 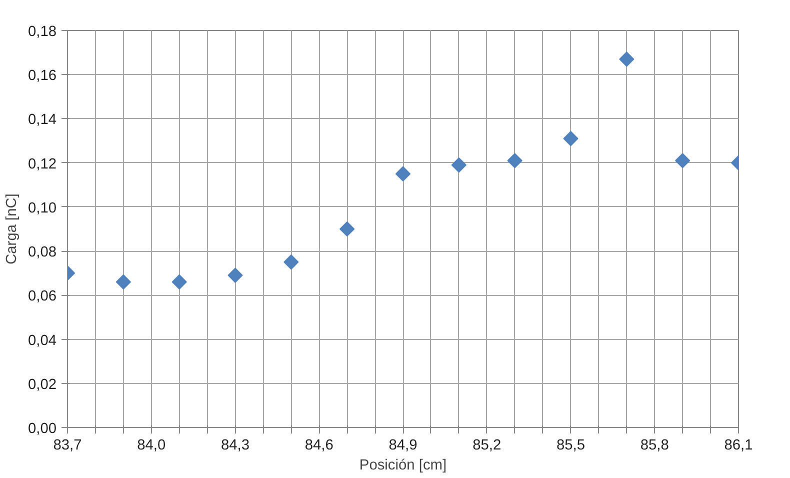 What do you see at coordinates (42, 252) in the screenshot?
I see `y-tick-label: 0,08` at bounding box center [42, 252].